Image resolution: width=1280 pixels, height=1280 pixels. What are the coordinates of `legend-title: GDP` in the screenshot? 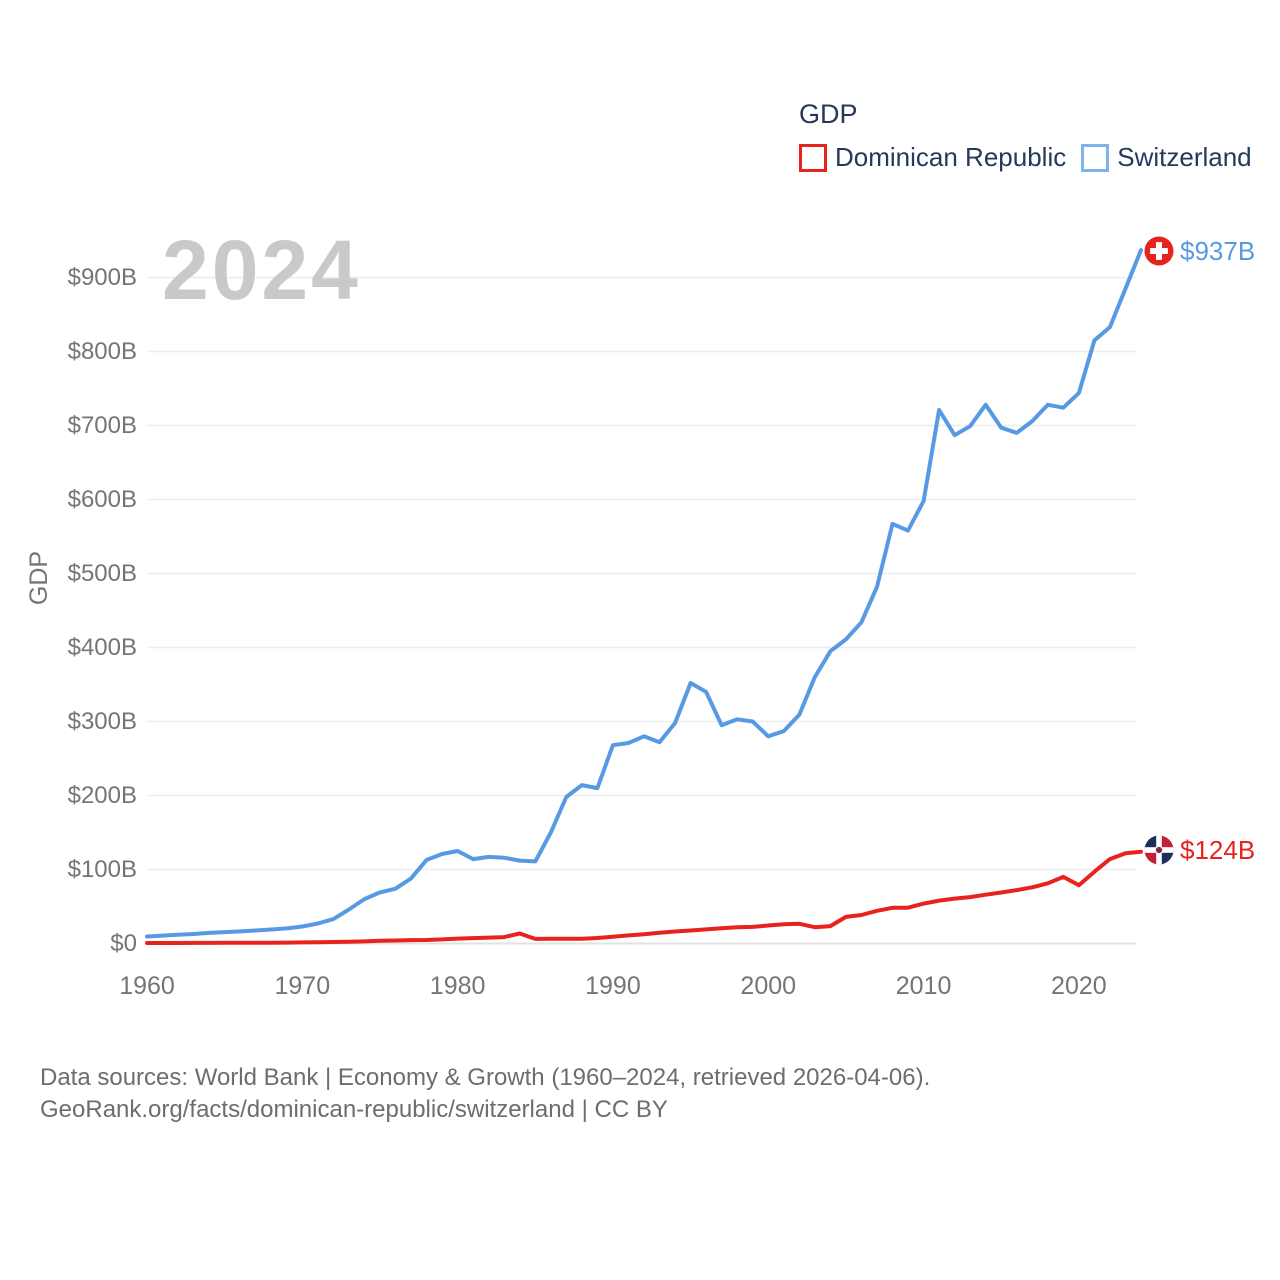 It's located at (828, 114).